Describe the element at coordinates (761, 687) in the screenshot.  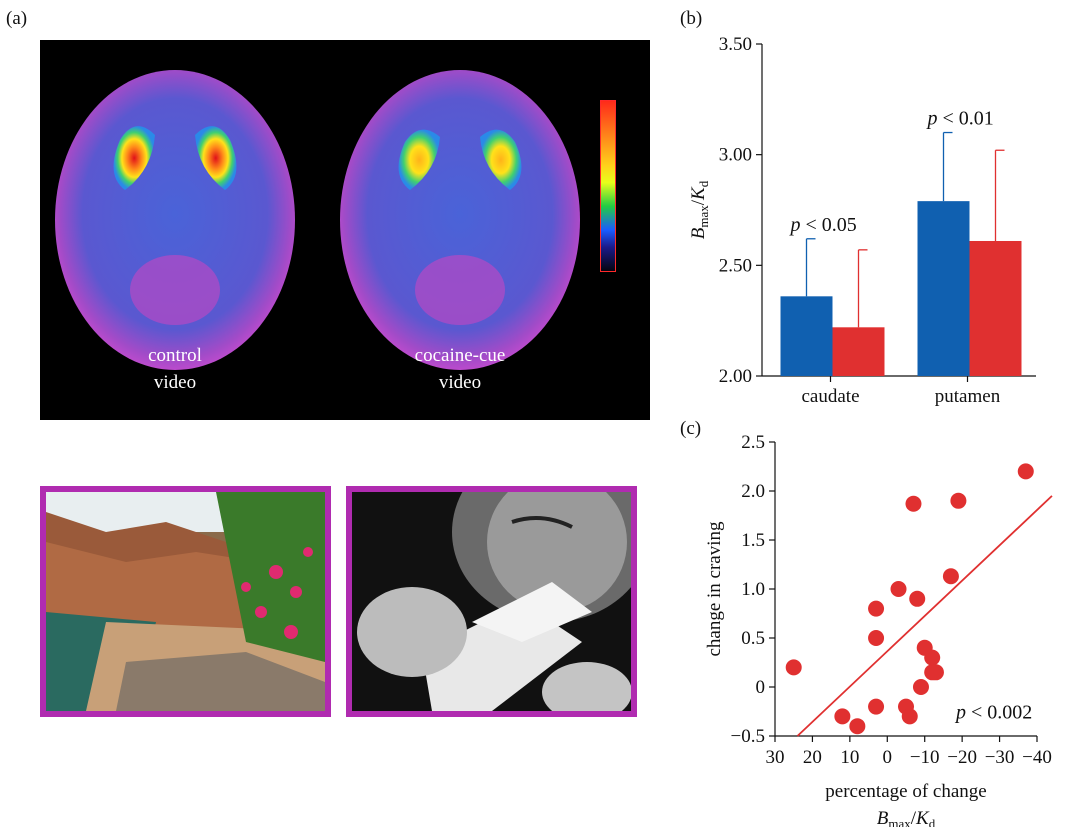
I see `y-tick-label: 0` at that location.